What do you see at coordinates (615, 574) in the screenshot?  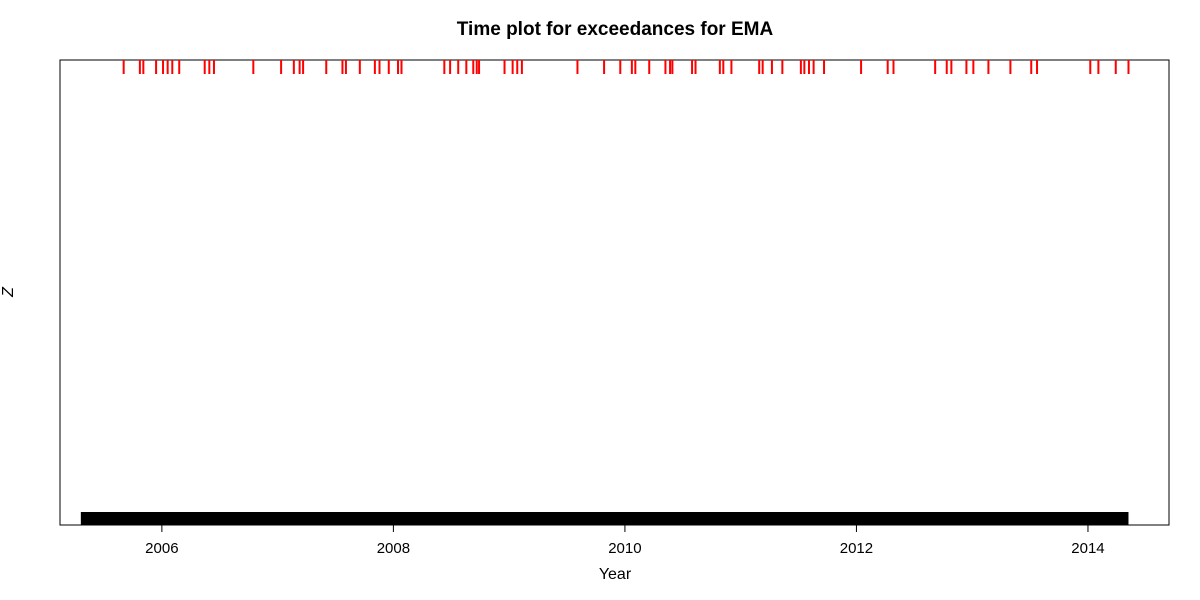 I see `x-axis-label: Year` at bounding box center [615, 574].